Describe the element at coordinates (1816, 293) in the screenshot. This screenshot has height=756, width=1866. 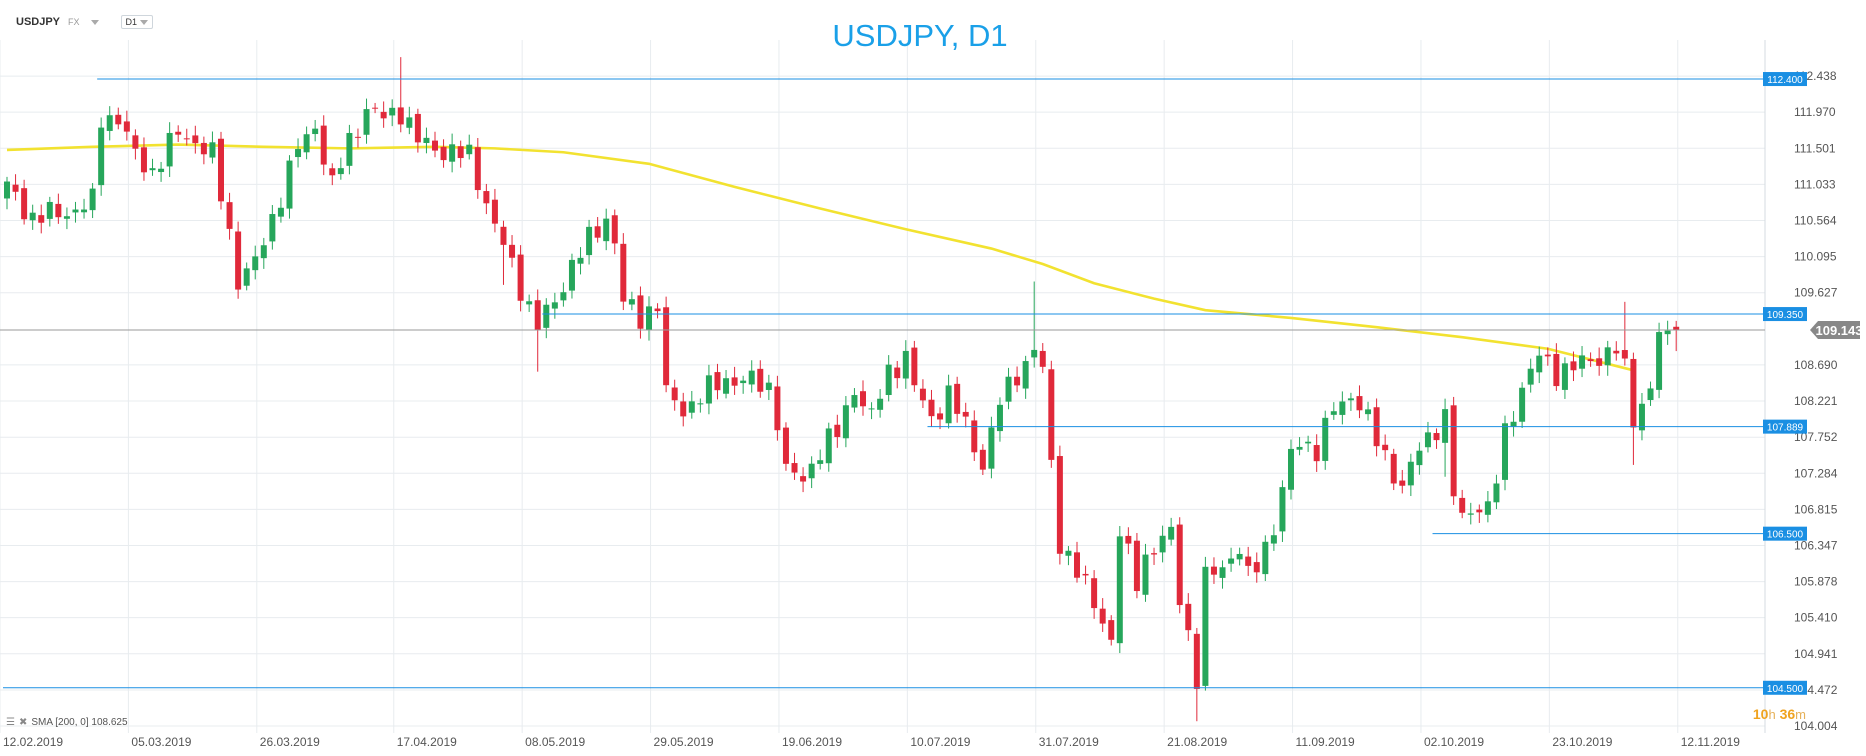
I see `y-tick-label: 109.627` at that location.